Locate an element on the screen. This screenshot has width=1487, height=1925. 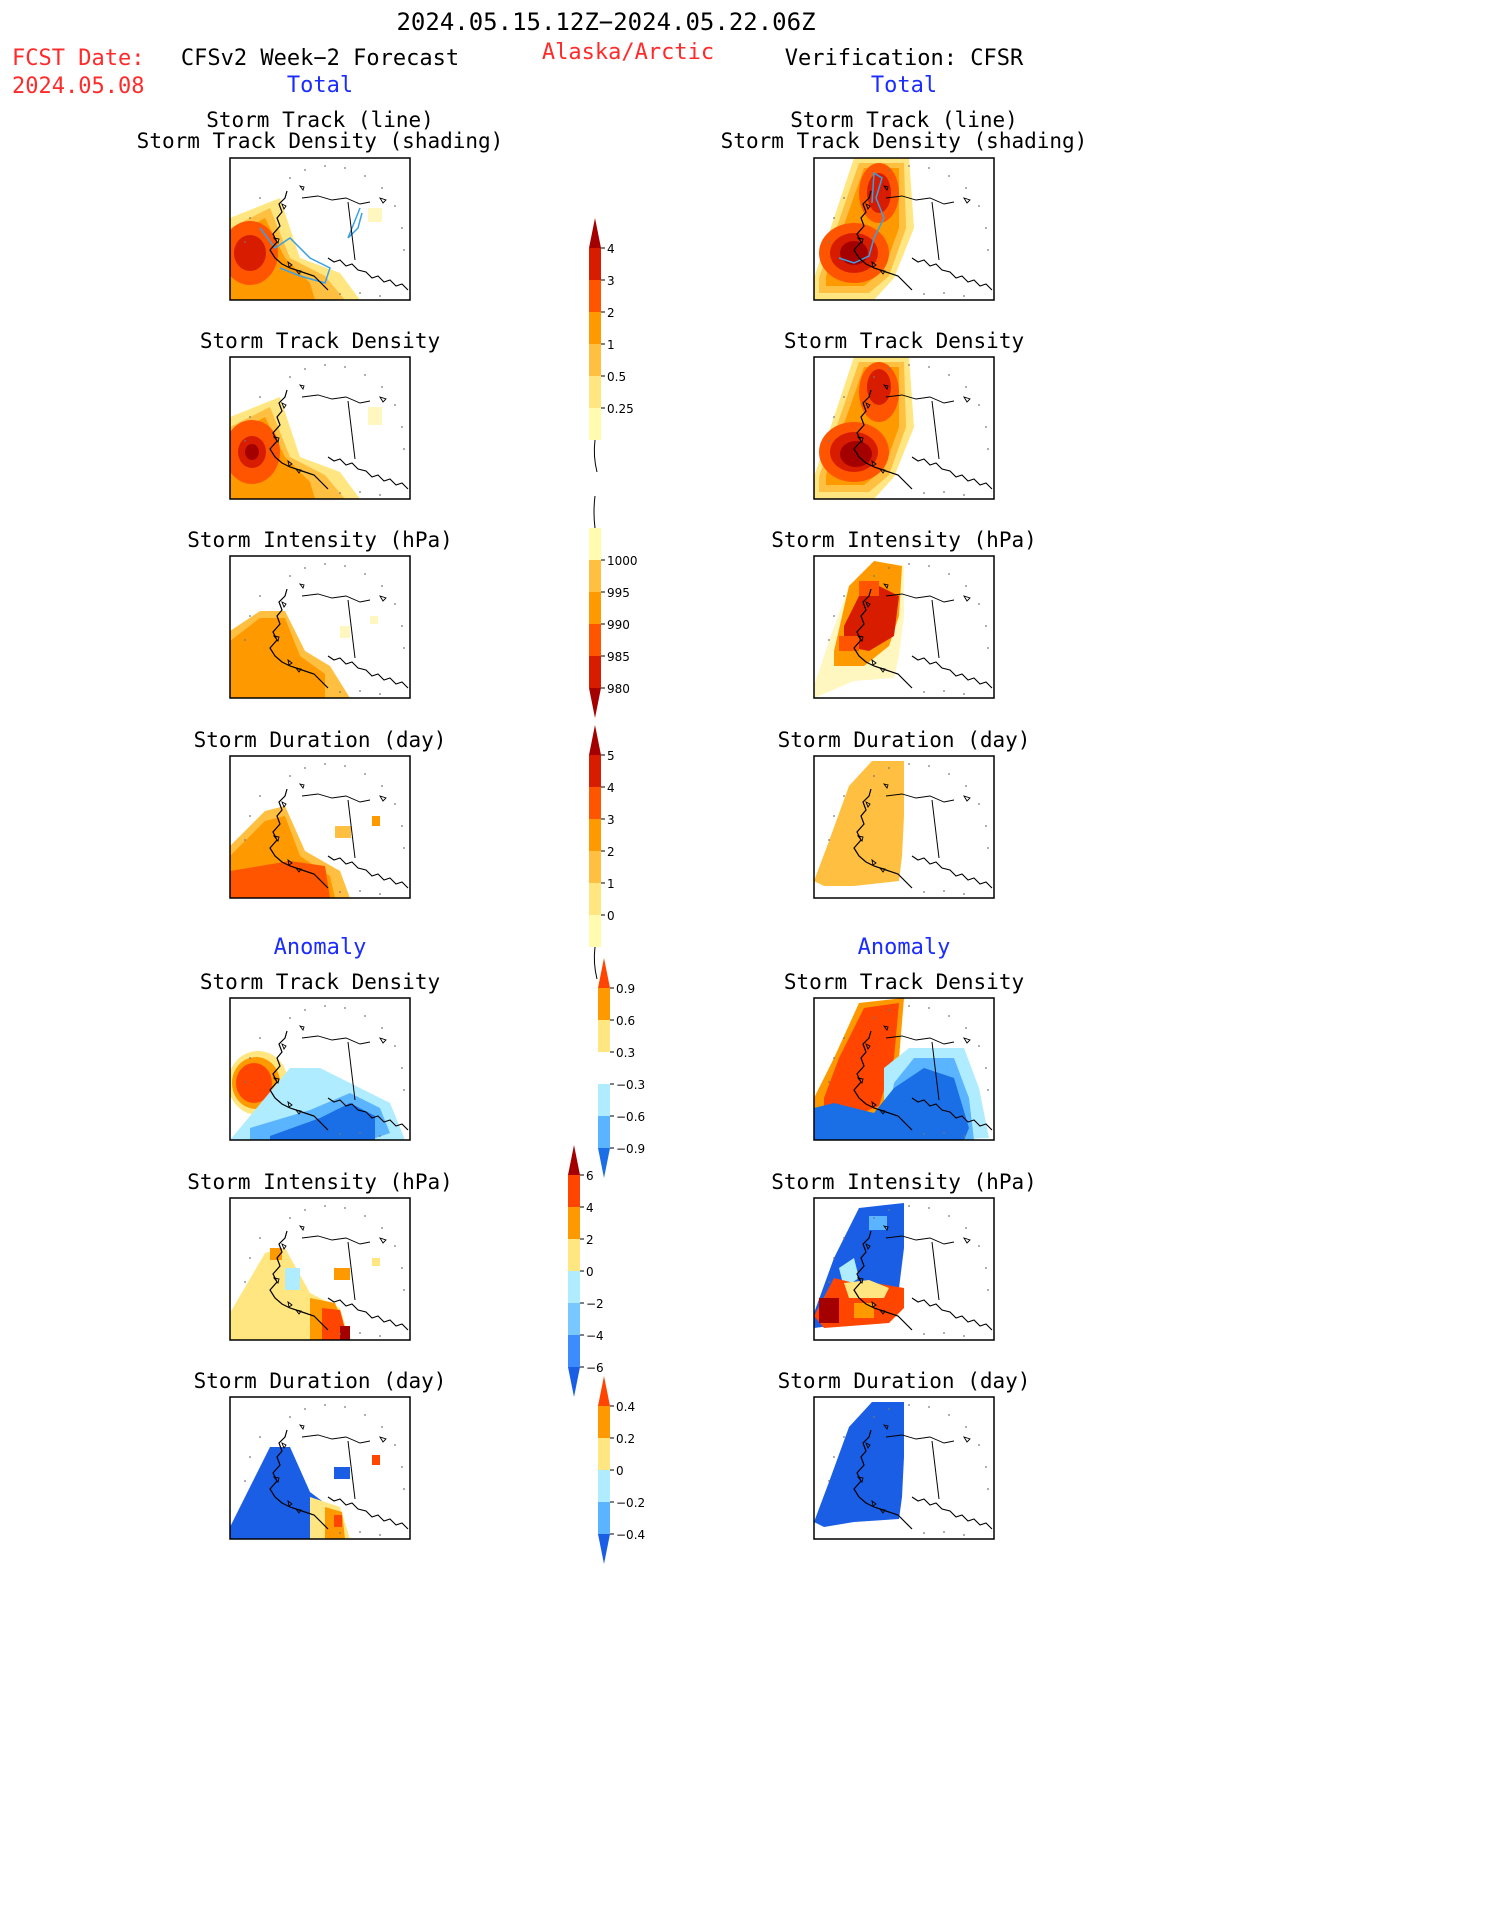
panel-title-verif-duration: Storm Duration (day) is located at coordinates (904, 740).